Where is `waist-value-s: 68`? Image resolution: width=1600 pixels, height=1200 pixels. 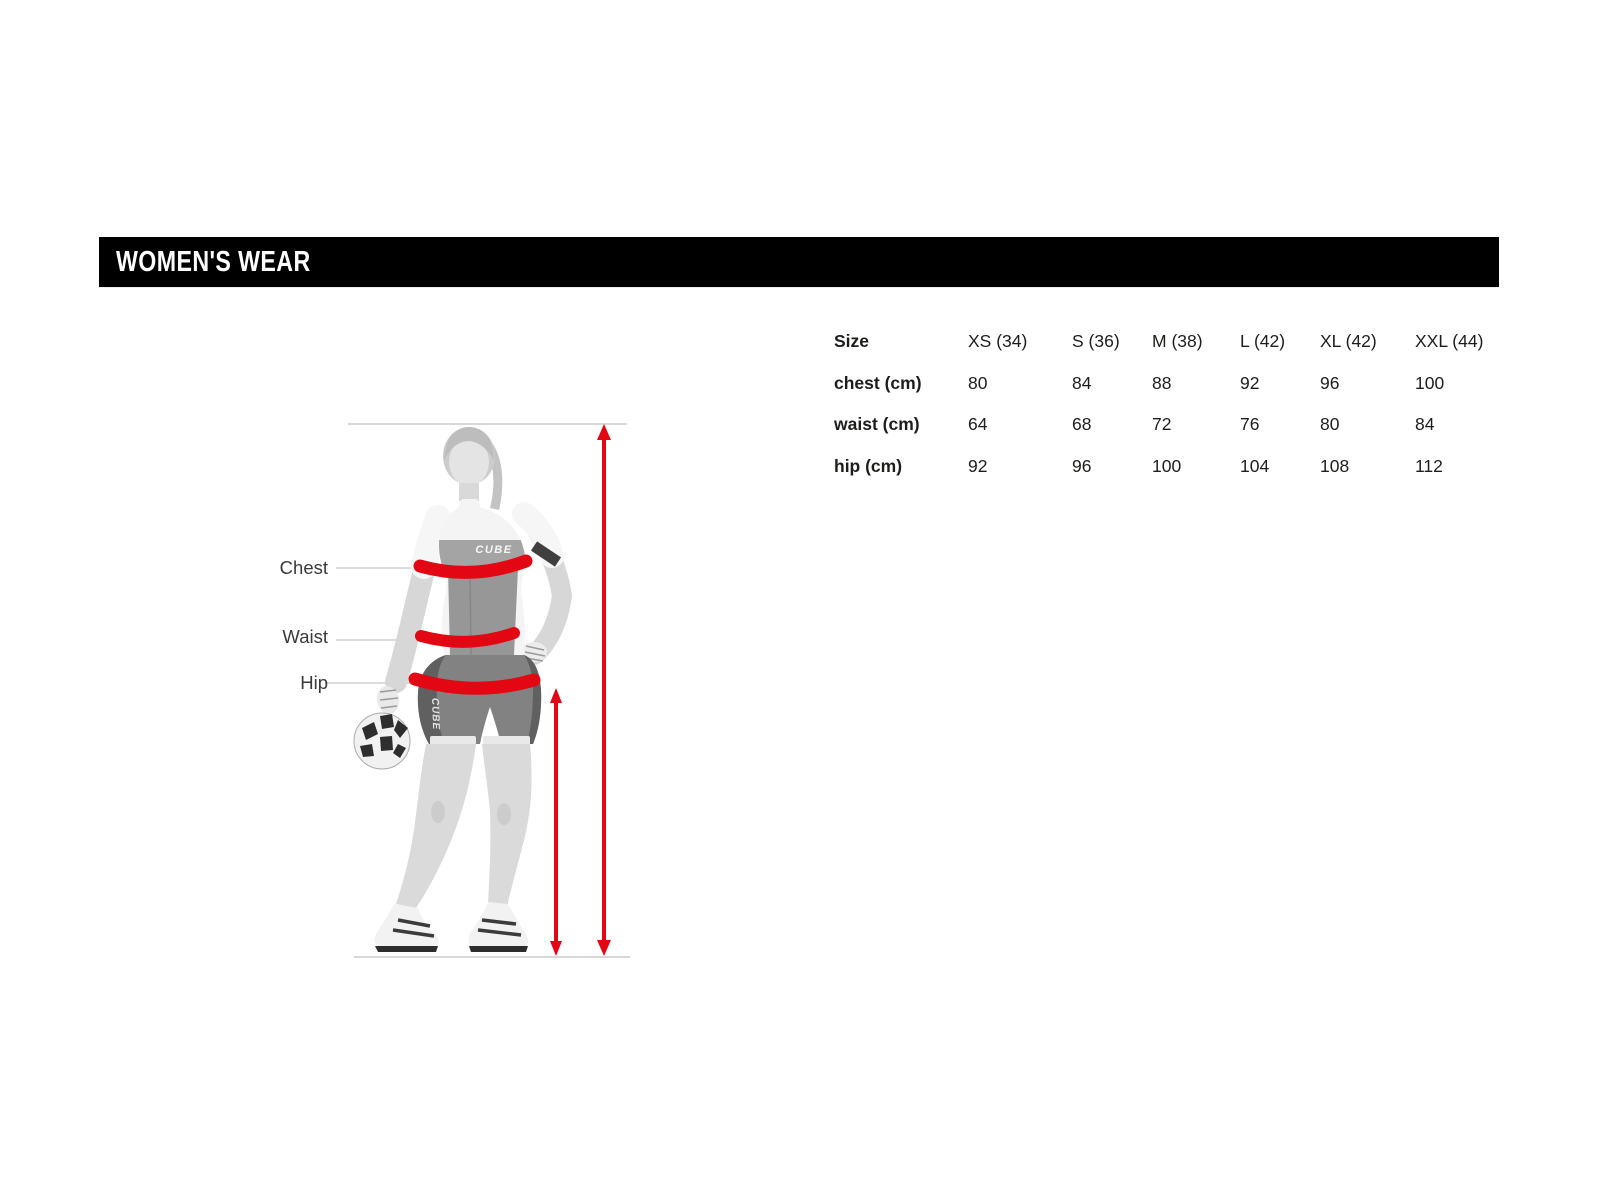 waist-value-s: 68 is located at coordinates (1082, 424).